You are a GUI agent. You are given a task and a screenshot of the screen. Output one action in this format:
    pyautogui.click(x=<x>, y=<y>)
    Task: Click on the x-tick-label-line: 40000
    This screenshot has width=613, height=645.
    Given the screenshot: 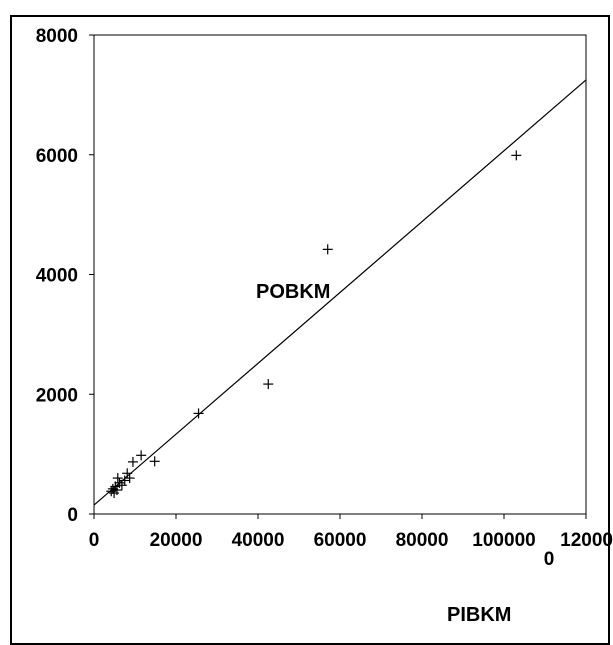 What is the action you would take?
    pyautogui.click(x=258, y=540)
    